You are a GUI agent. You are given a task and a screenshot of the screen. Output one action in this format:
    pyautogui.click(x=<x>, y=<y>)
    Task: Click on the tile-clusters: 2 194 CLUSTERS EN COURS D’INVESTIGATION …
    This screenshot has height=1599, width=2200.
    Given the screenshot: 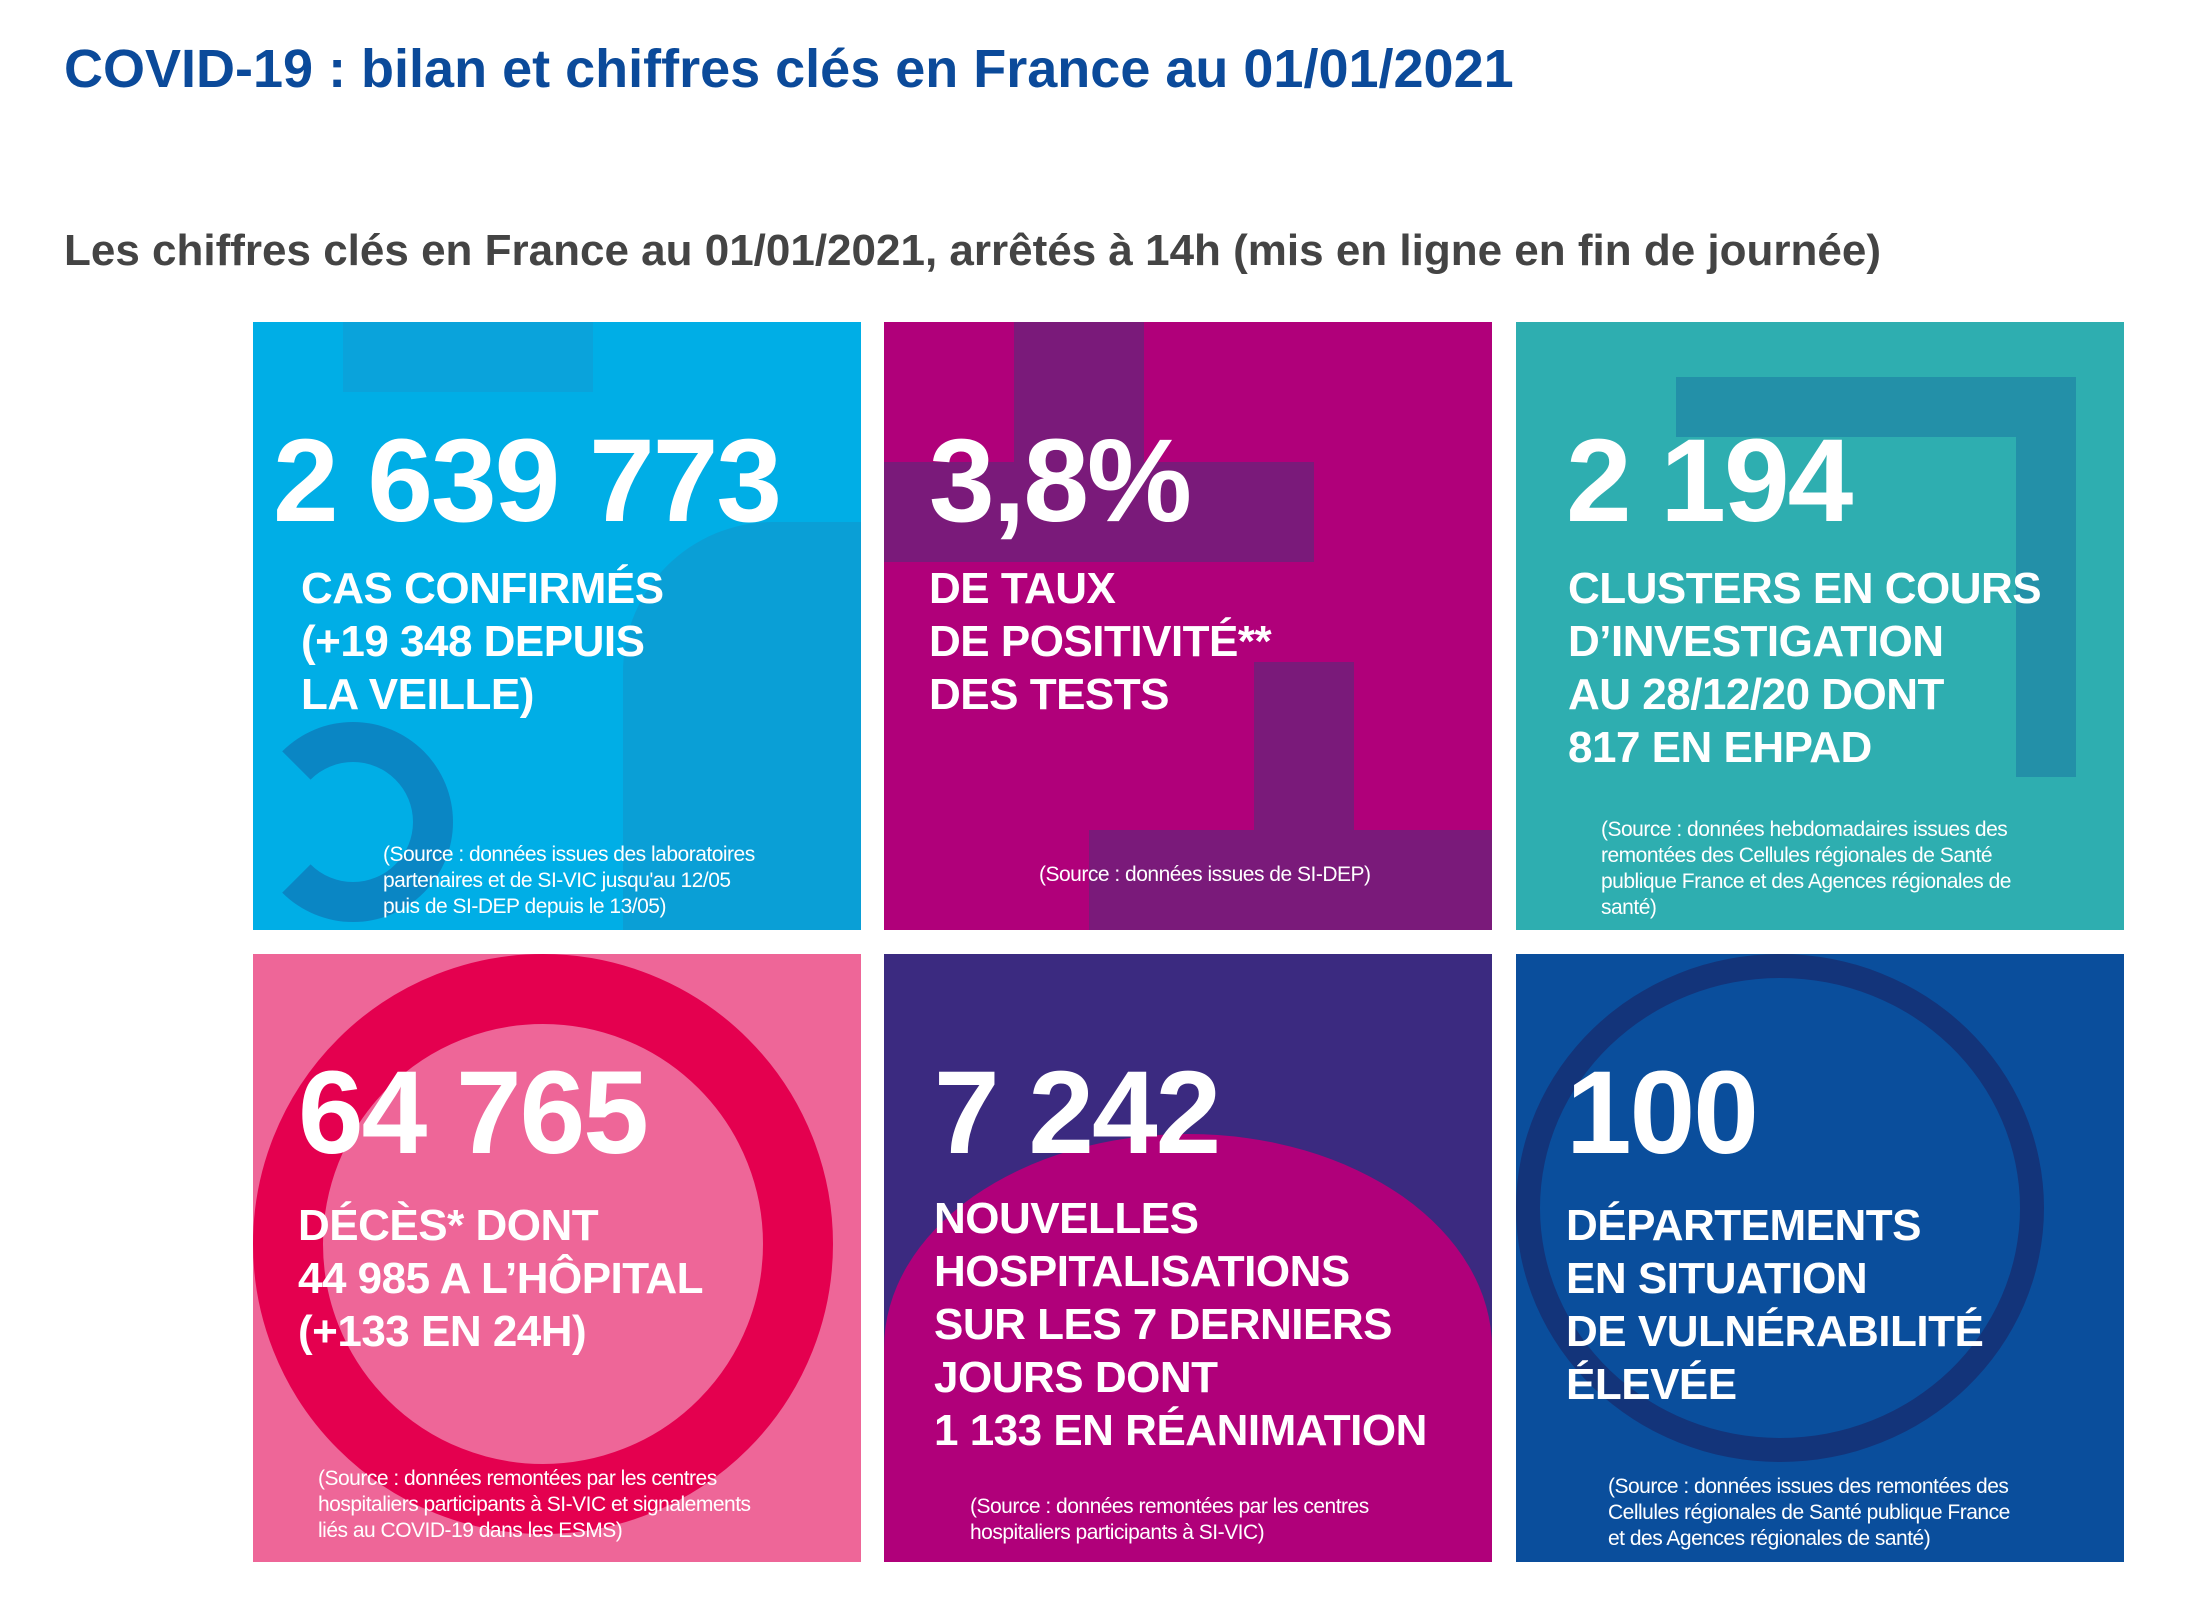 What is the action you would take?
    pyautogui.click(x=1820, y=626)
    